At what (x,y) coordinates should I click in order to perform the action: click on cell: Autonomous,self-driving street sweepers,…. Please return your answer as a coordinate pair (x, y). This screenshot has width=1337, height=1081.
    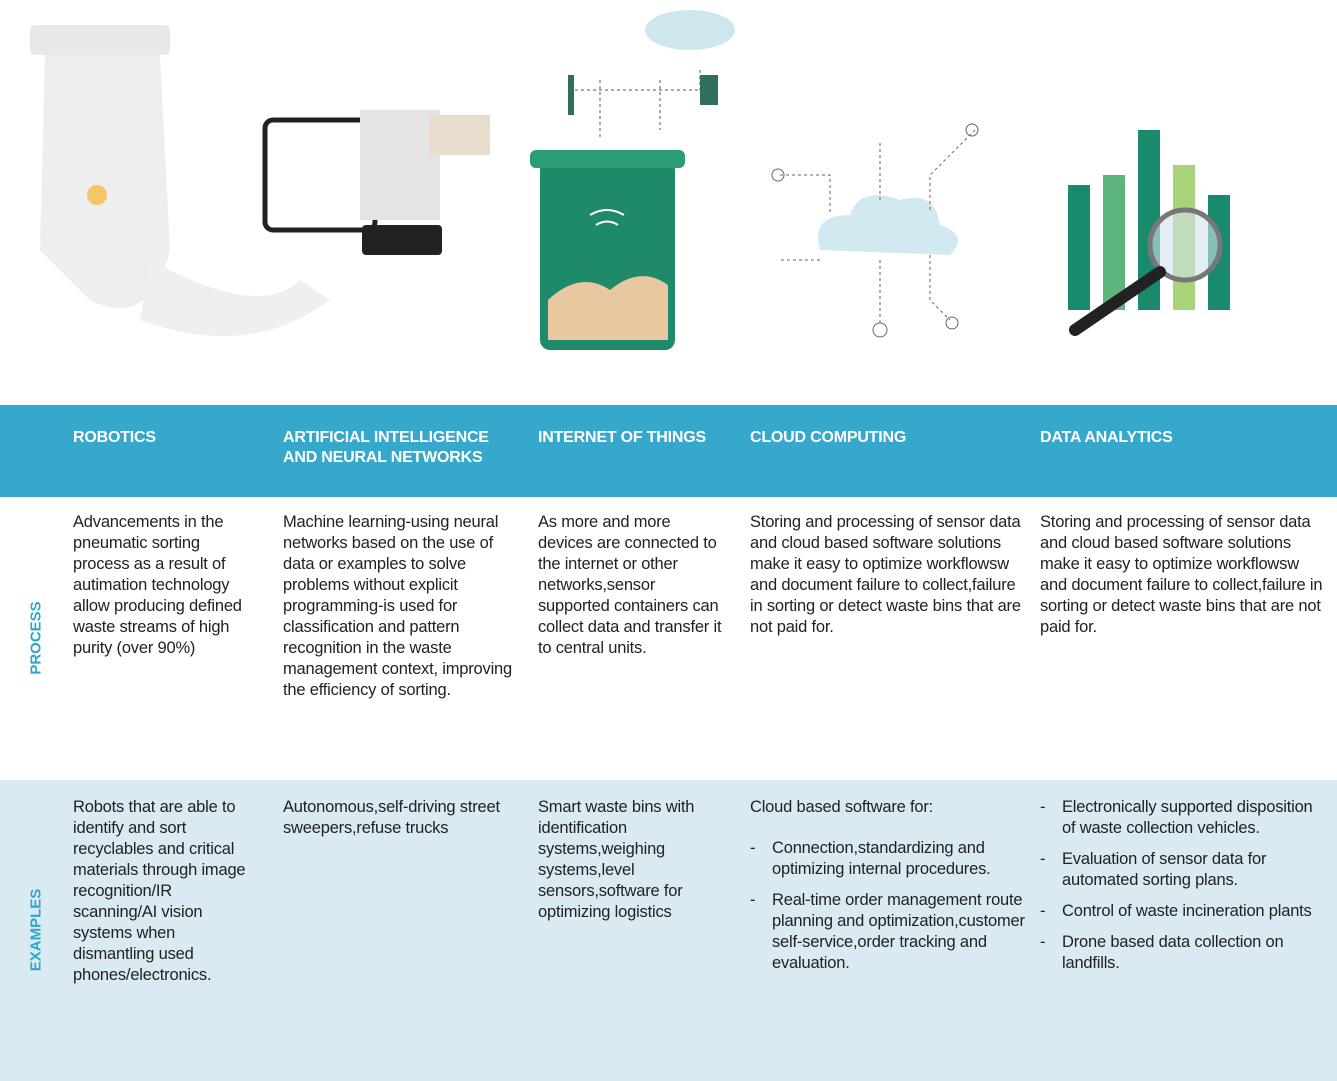
    Looking at the image, I should click on (399, 818).